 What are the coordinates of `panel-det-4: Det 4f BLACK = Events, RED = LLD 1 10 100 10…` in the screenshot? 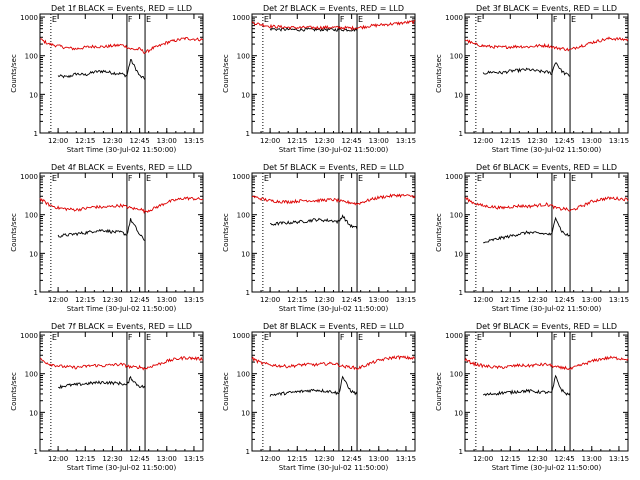 It's located at (107, 238).